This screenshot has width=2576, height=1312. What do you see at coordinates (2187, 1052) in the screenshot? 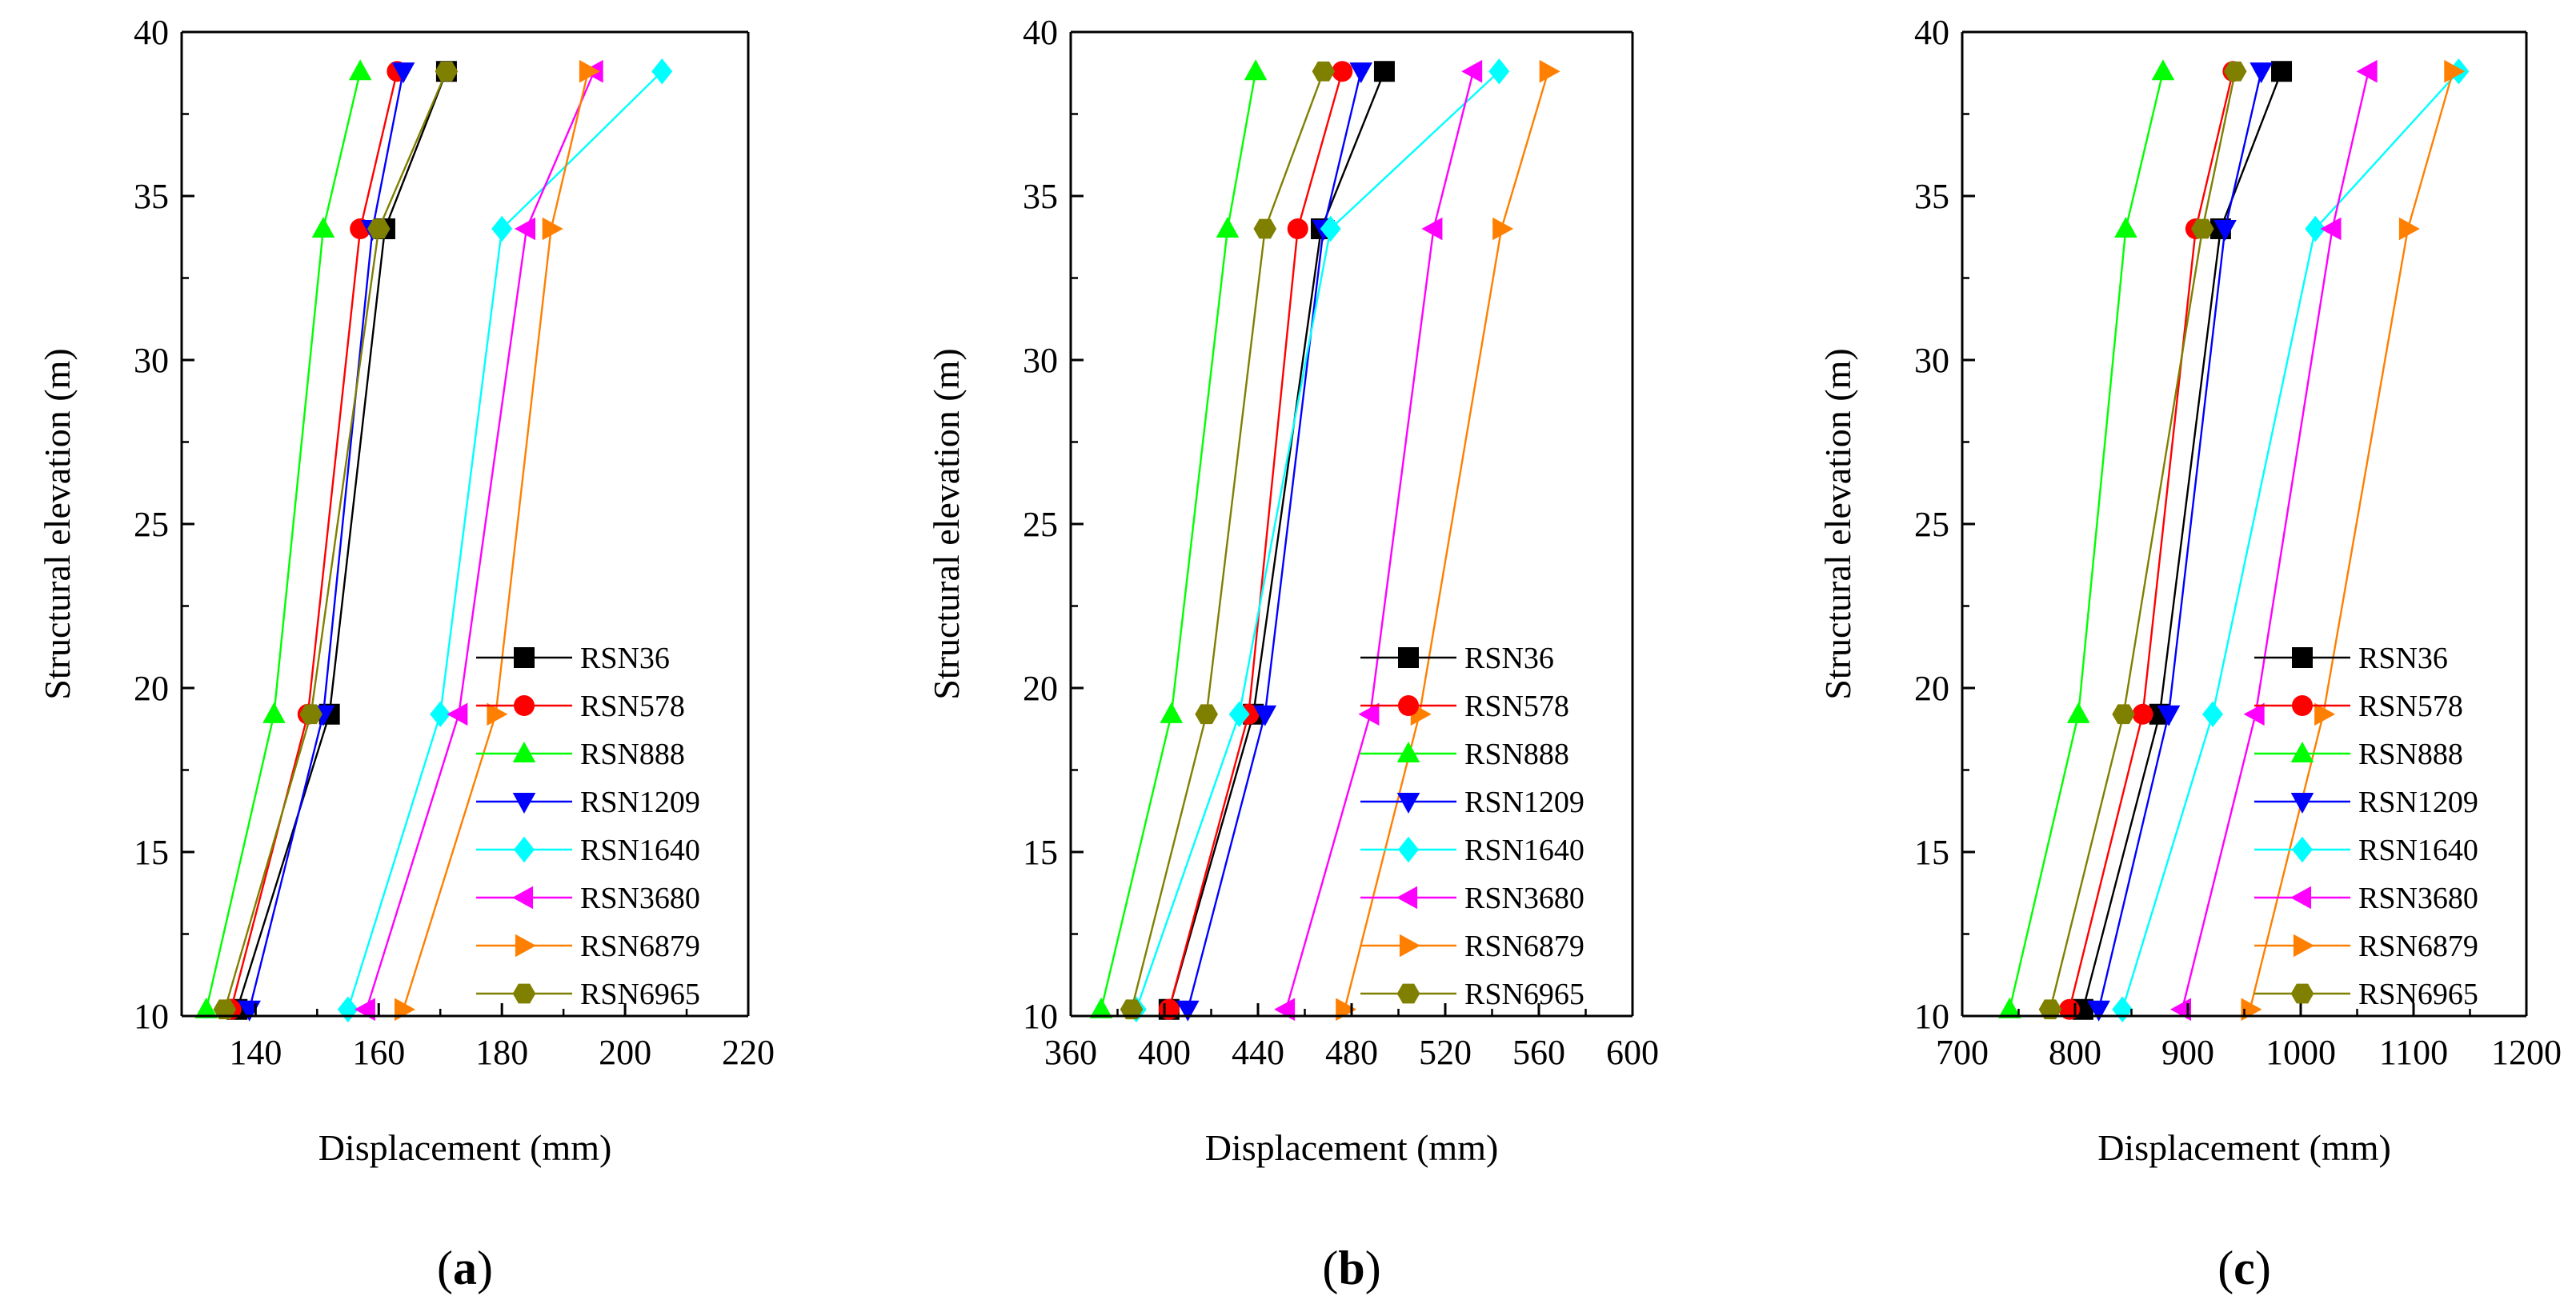
I see `x-tick-label: 900` at bounding box center [2187, 1052].